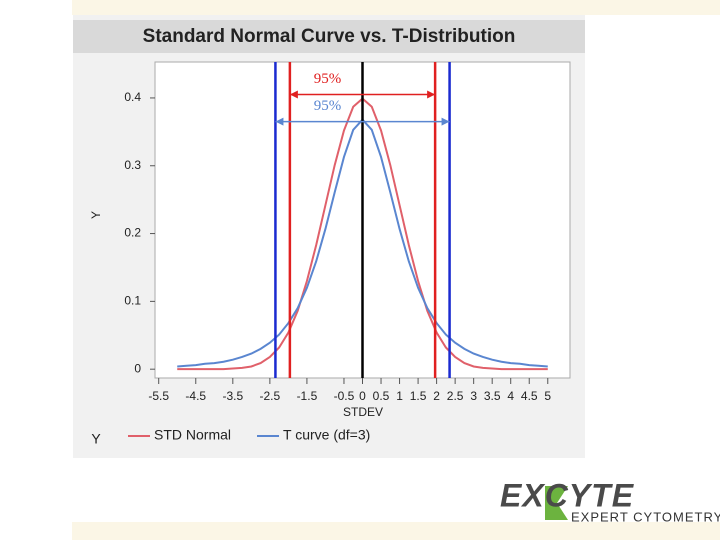  What do you see at coordinates (132, 301) in the screenshot?
I see `y-tick-label: 0.1` at bounding box center [132, 301].